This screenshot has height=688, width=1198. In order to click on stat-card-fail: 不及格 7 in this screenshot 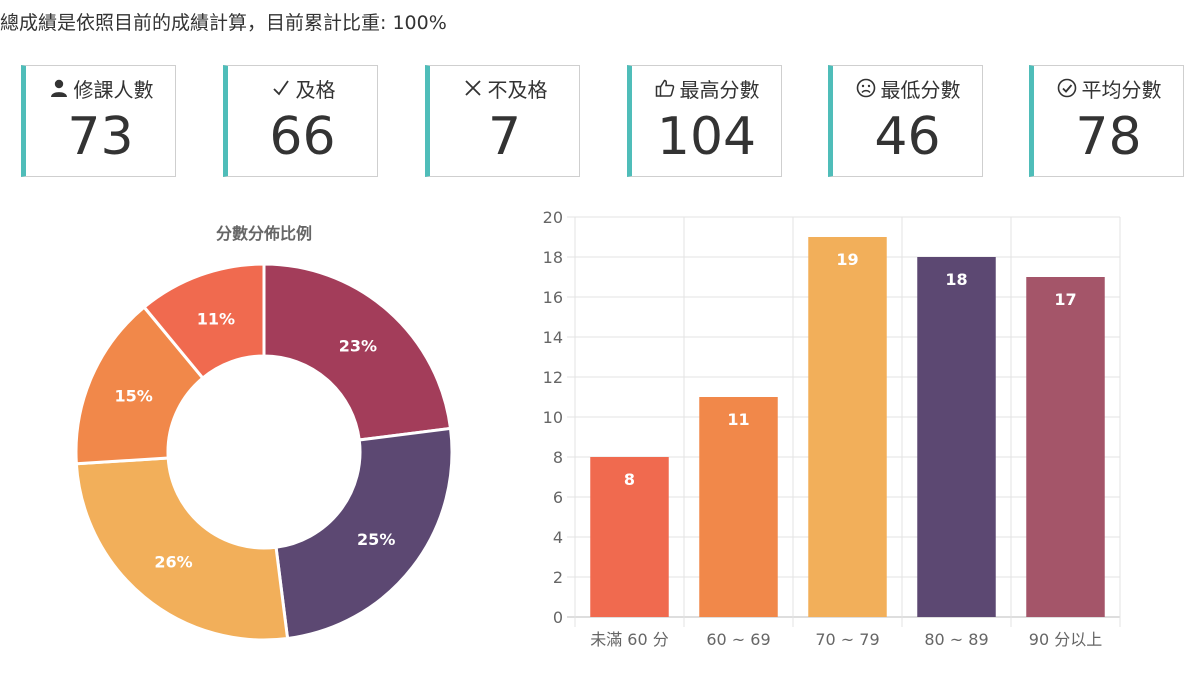, I will do `click(502, 121)`.